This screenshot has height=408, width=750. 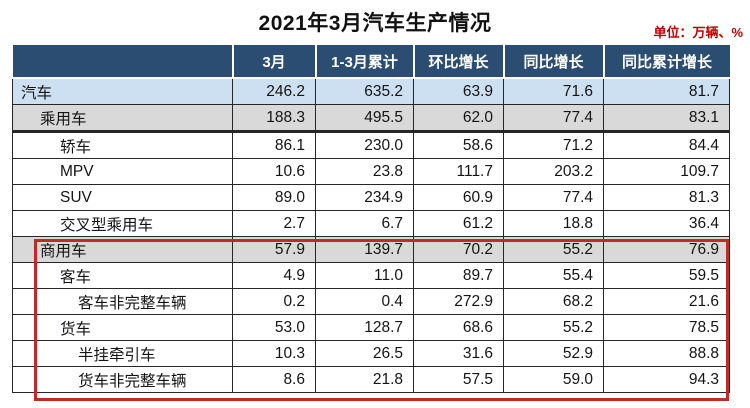 I want to click on row-label: 汽车, so click(x=122, y=91).